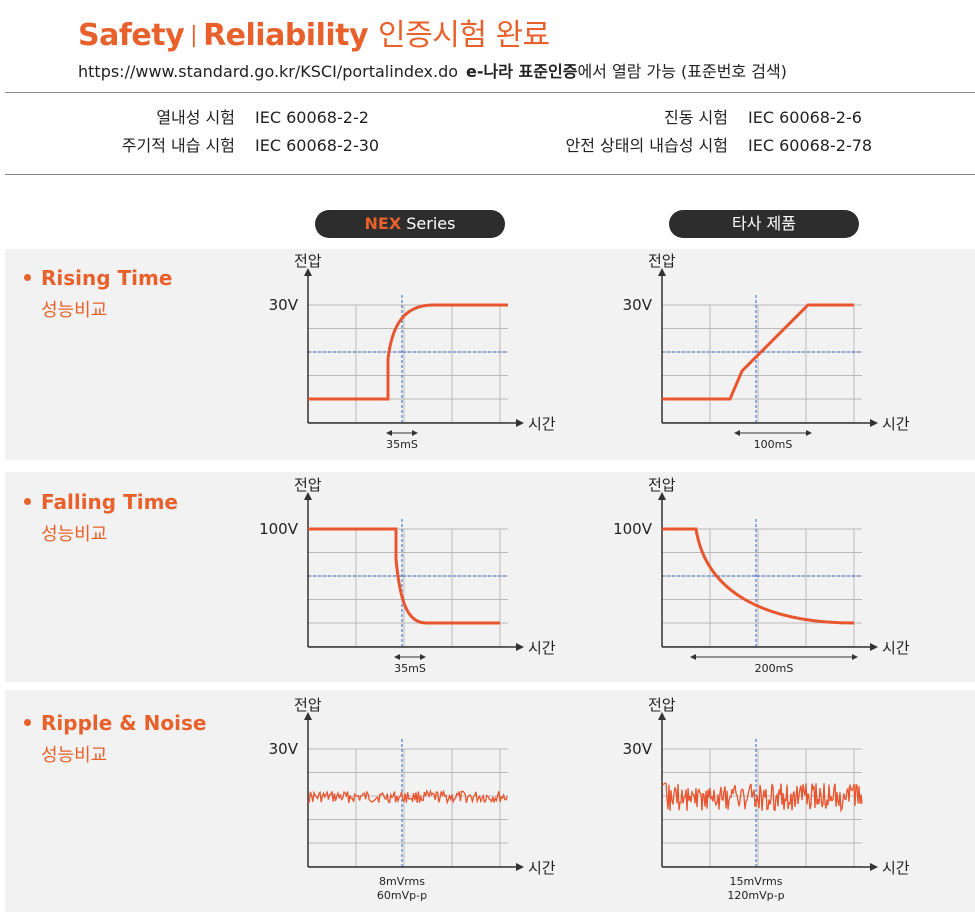  Describe the element at coordinates (428, 223) in the screenshot. I see `nex-series-label: Series` at that location.